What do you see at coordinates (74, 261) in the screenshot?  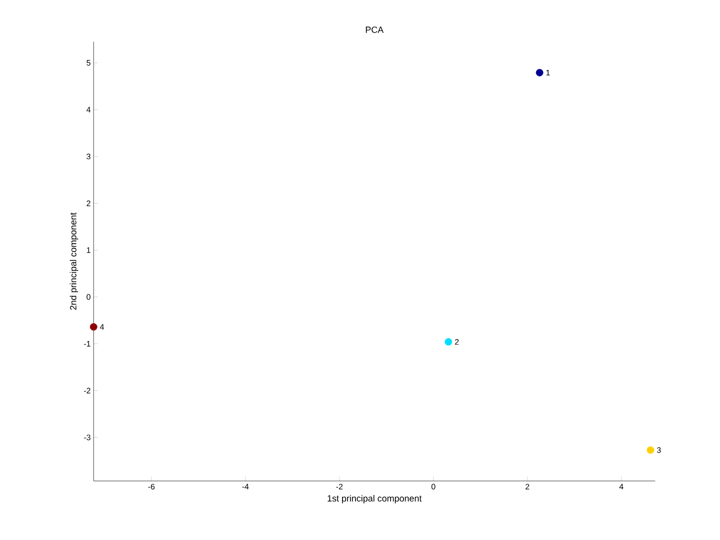 I see `y-axis-title: 2nd principal component` at bounding box center [74, 261].